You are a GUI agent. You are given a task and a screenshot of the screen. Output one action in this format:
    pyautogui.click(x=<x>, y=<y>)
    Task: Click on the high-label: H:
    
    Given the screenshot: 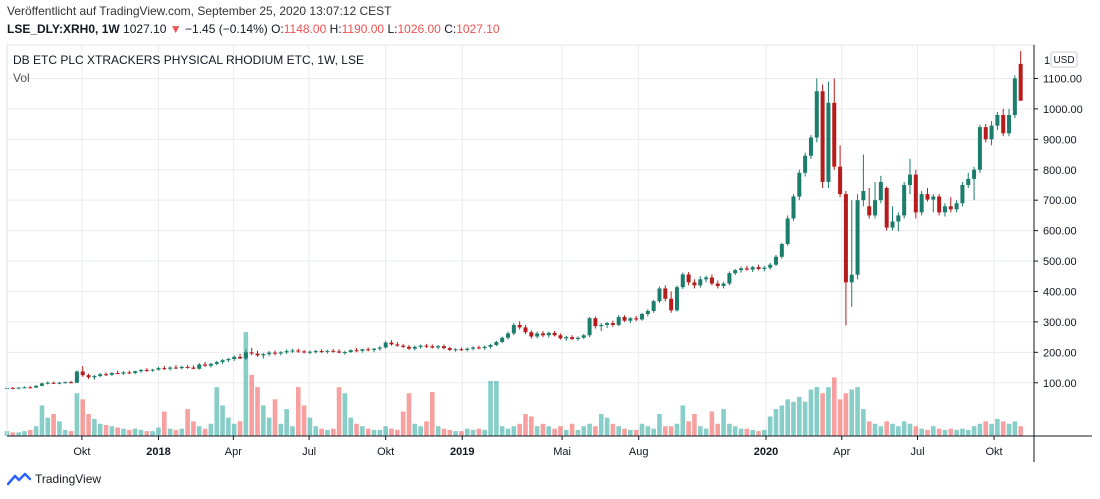 What is the action you would take?
    pyautogui.click(x=335, y=29)
    